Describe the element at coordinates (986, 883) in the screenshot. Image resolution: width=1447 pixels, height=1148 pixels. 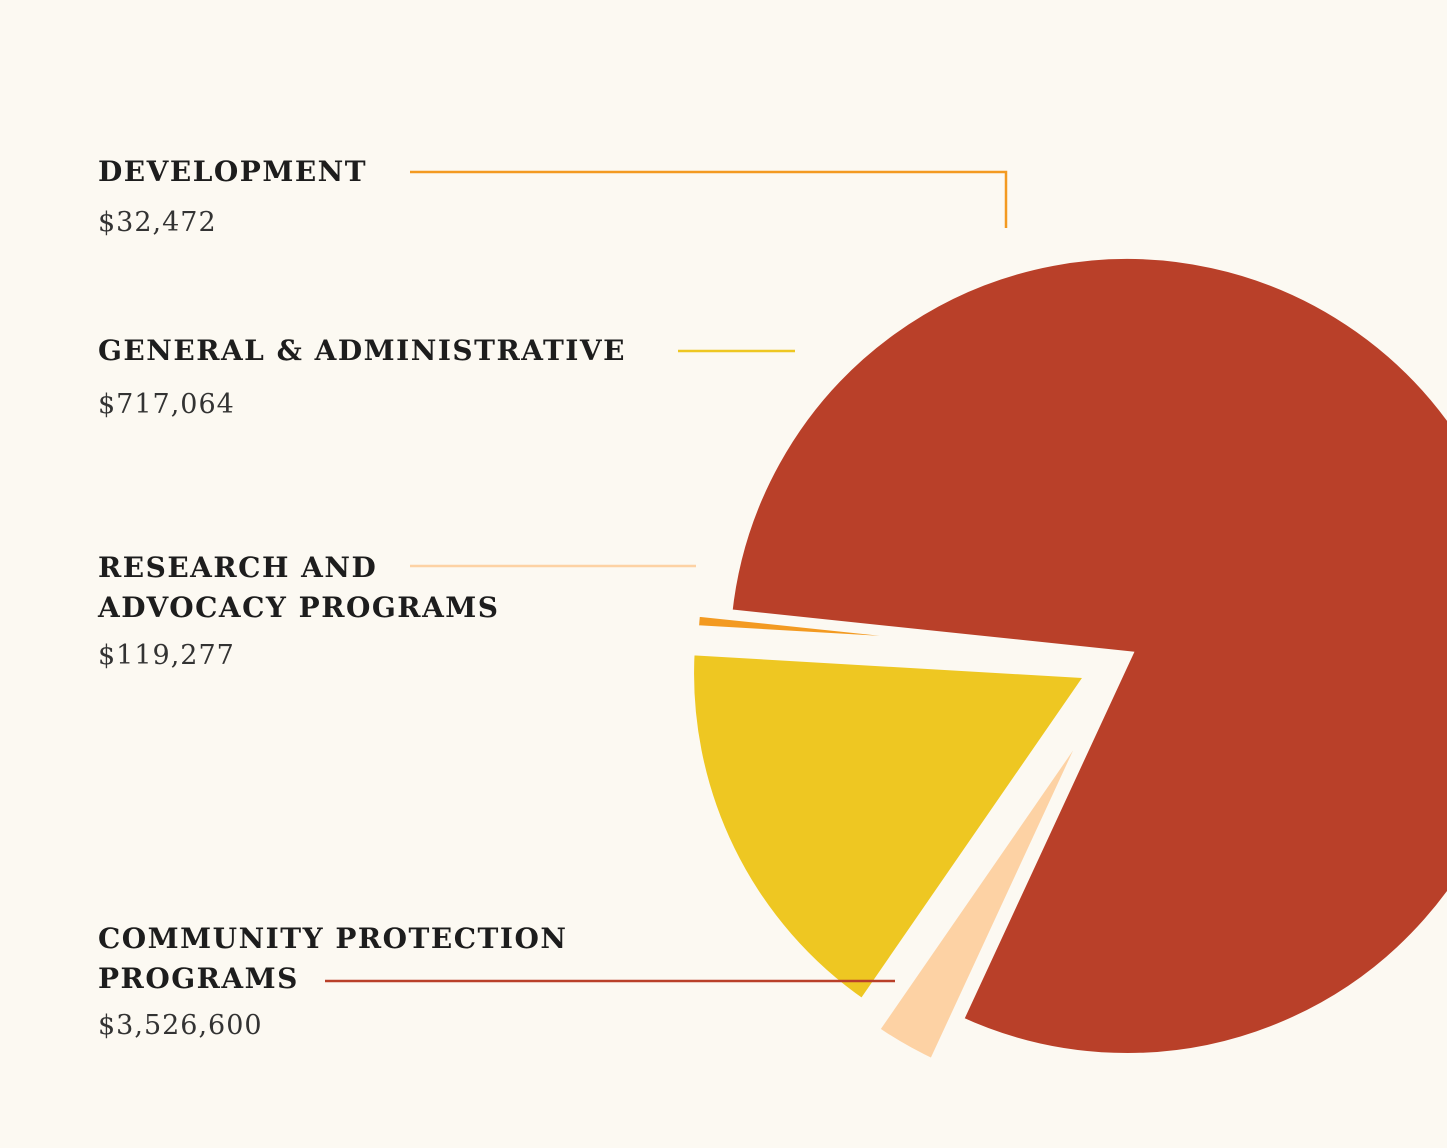
I see `pie-slice-research-advocacy` at that location.